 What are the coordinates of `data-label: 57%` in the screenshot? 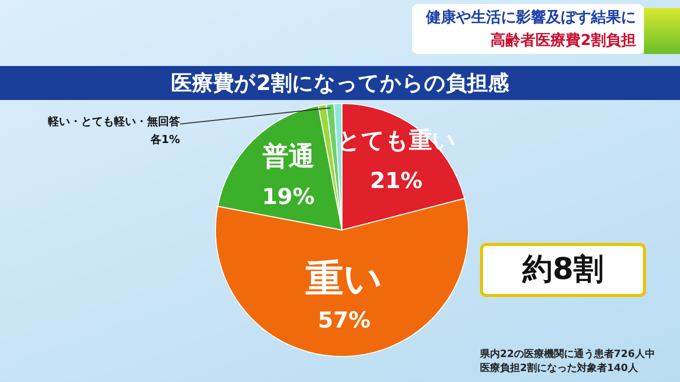 It's located at (344, 321).